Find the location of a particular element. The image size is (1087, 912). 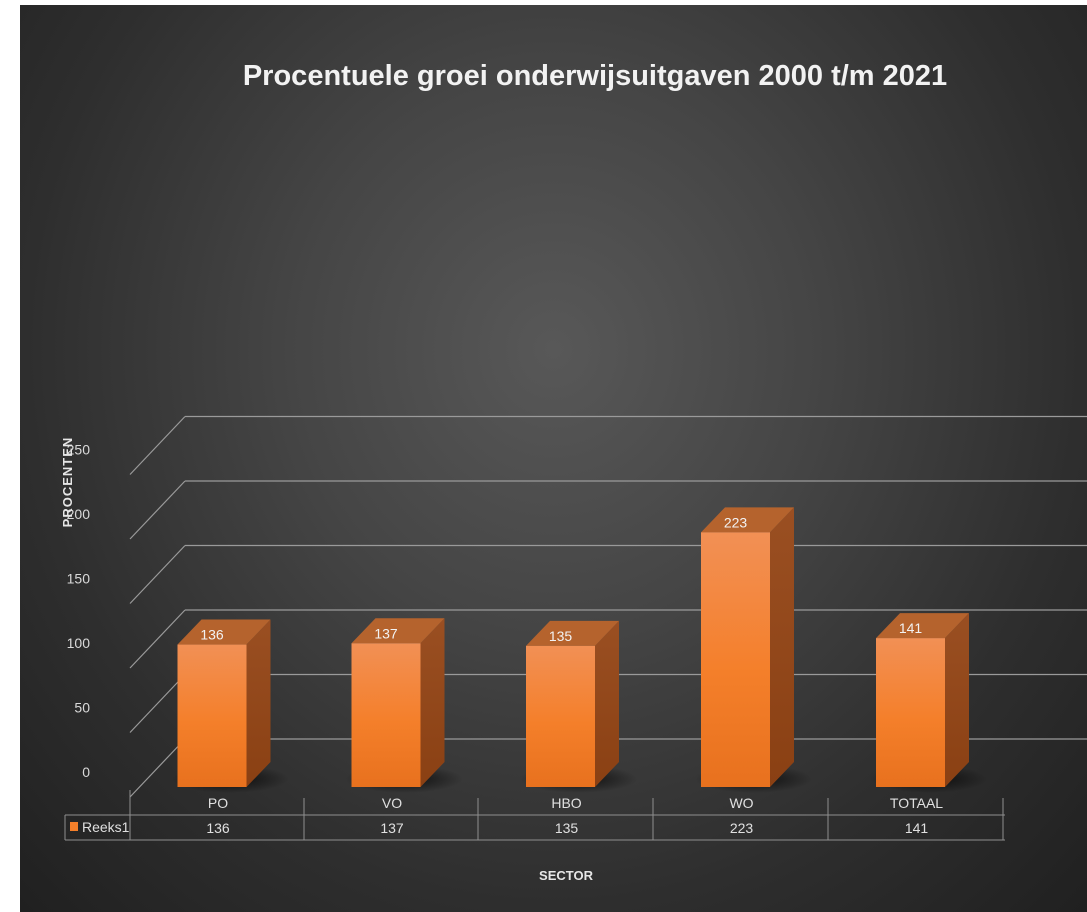

x-tick-label: PO is located at coordinates (218, 803).